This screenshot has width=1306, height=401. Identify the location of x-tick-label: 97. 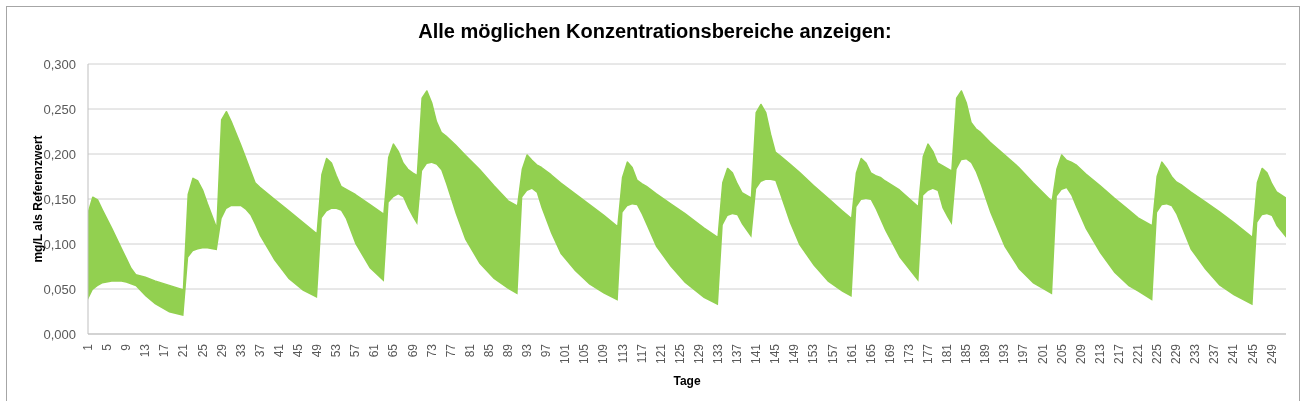
(546, 350).